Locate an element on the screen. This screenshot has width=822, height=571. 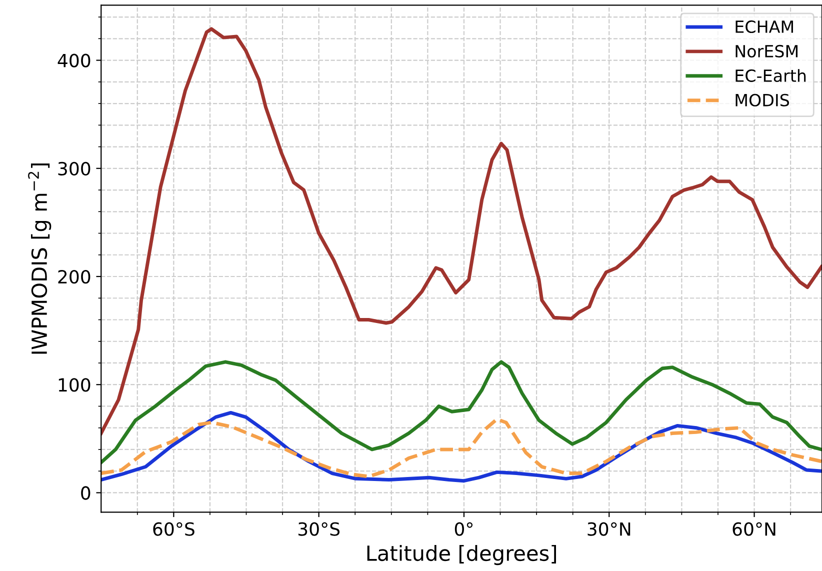
x-axis-title: Latitude [degrees] is located at coordinates (461, 555).